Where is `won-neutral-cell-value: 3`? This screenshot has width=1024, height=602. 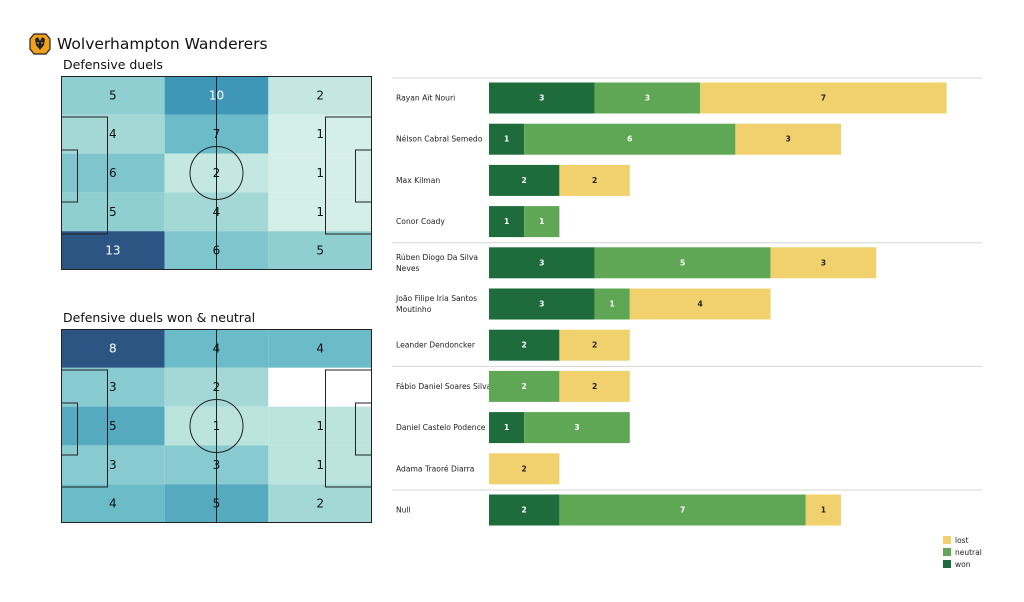
won-neutral-cell-value: 3 is located at coordinates (113, 387).